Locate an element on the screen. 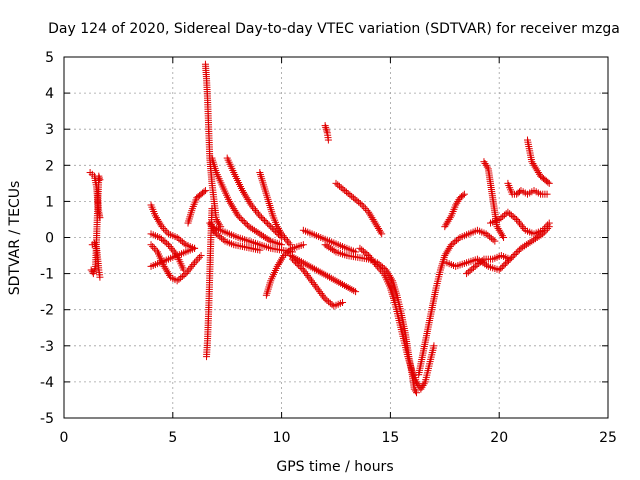 The image size is (640, 480). y-tick-label: -3 is located at coordinates (47, 347).